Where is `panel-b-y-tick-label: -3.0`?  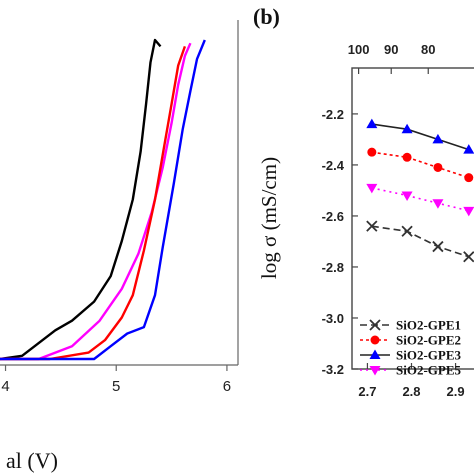
panel-b-y-tick-label: -3.0 is located at coordinates (333, 318).